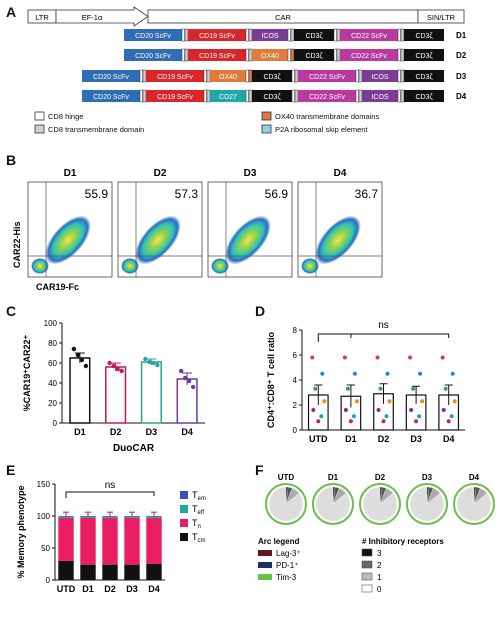  I want to click on panel-letter-b: B, so click(11, 160).